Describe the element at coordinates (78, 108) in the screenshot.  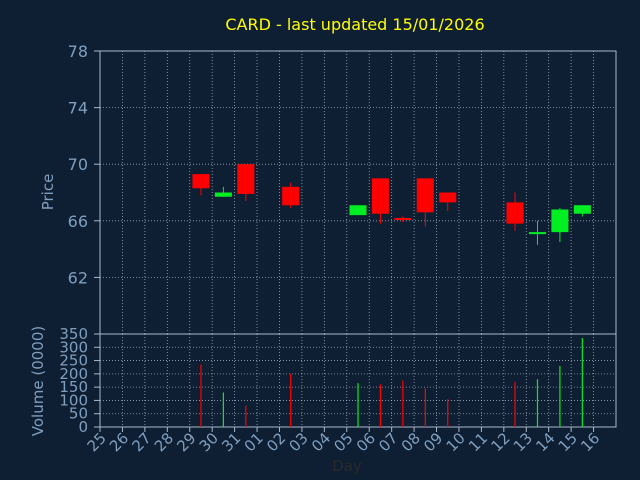
I see `price-tick-label: 74` at that location.